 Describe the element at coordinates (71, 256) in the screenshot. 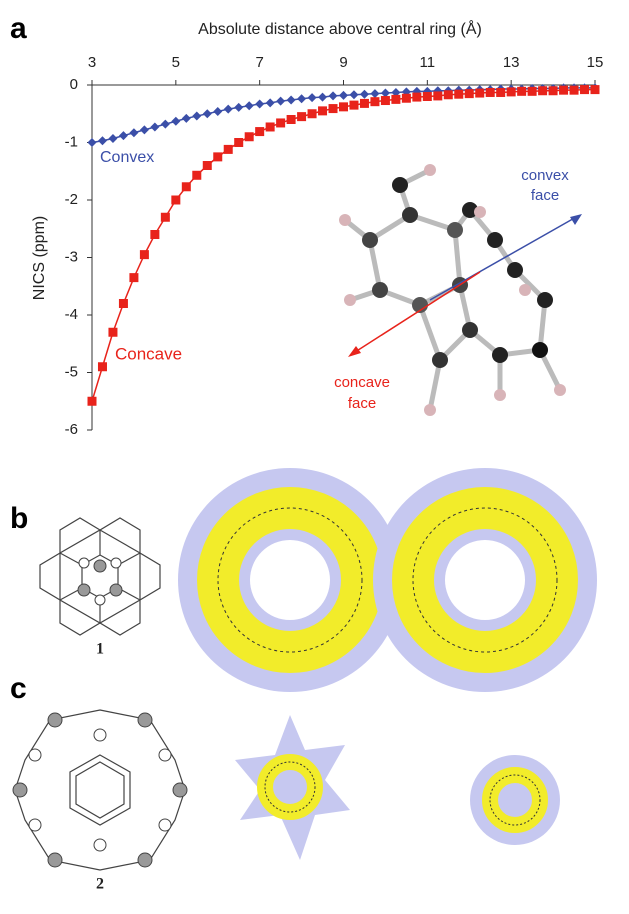

I see `y-tick-label: -3` at that location.